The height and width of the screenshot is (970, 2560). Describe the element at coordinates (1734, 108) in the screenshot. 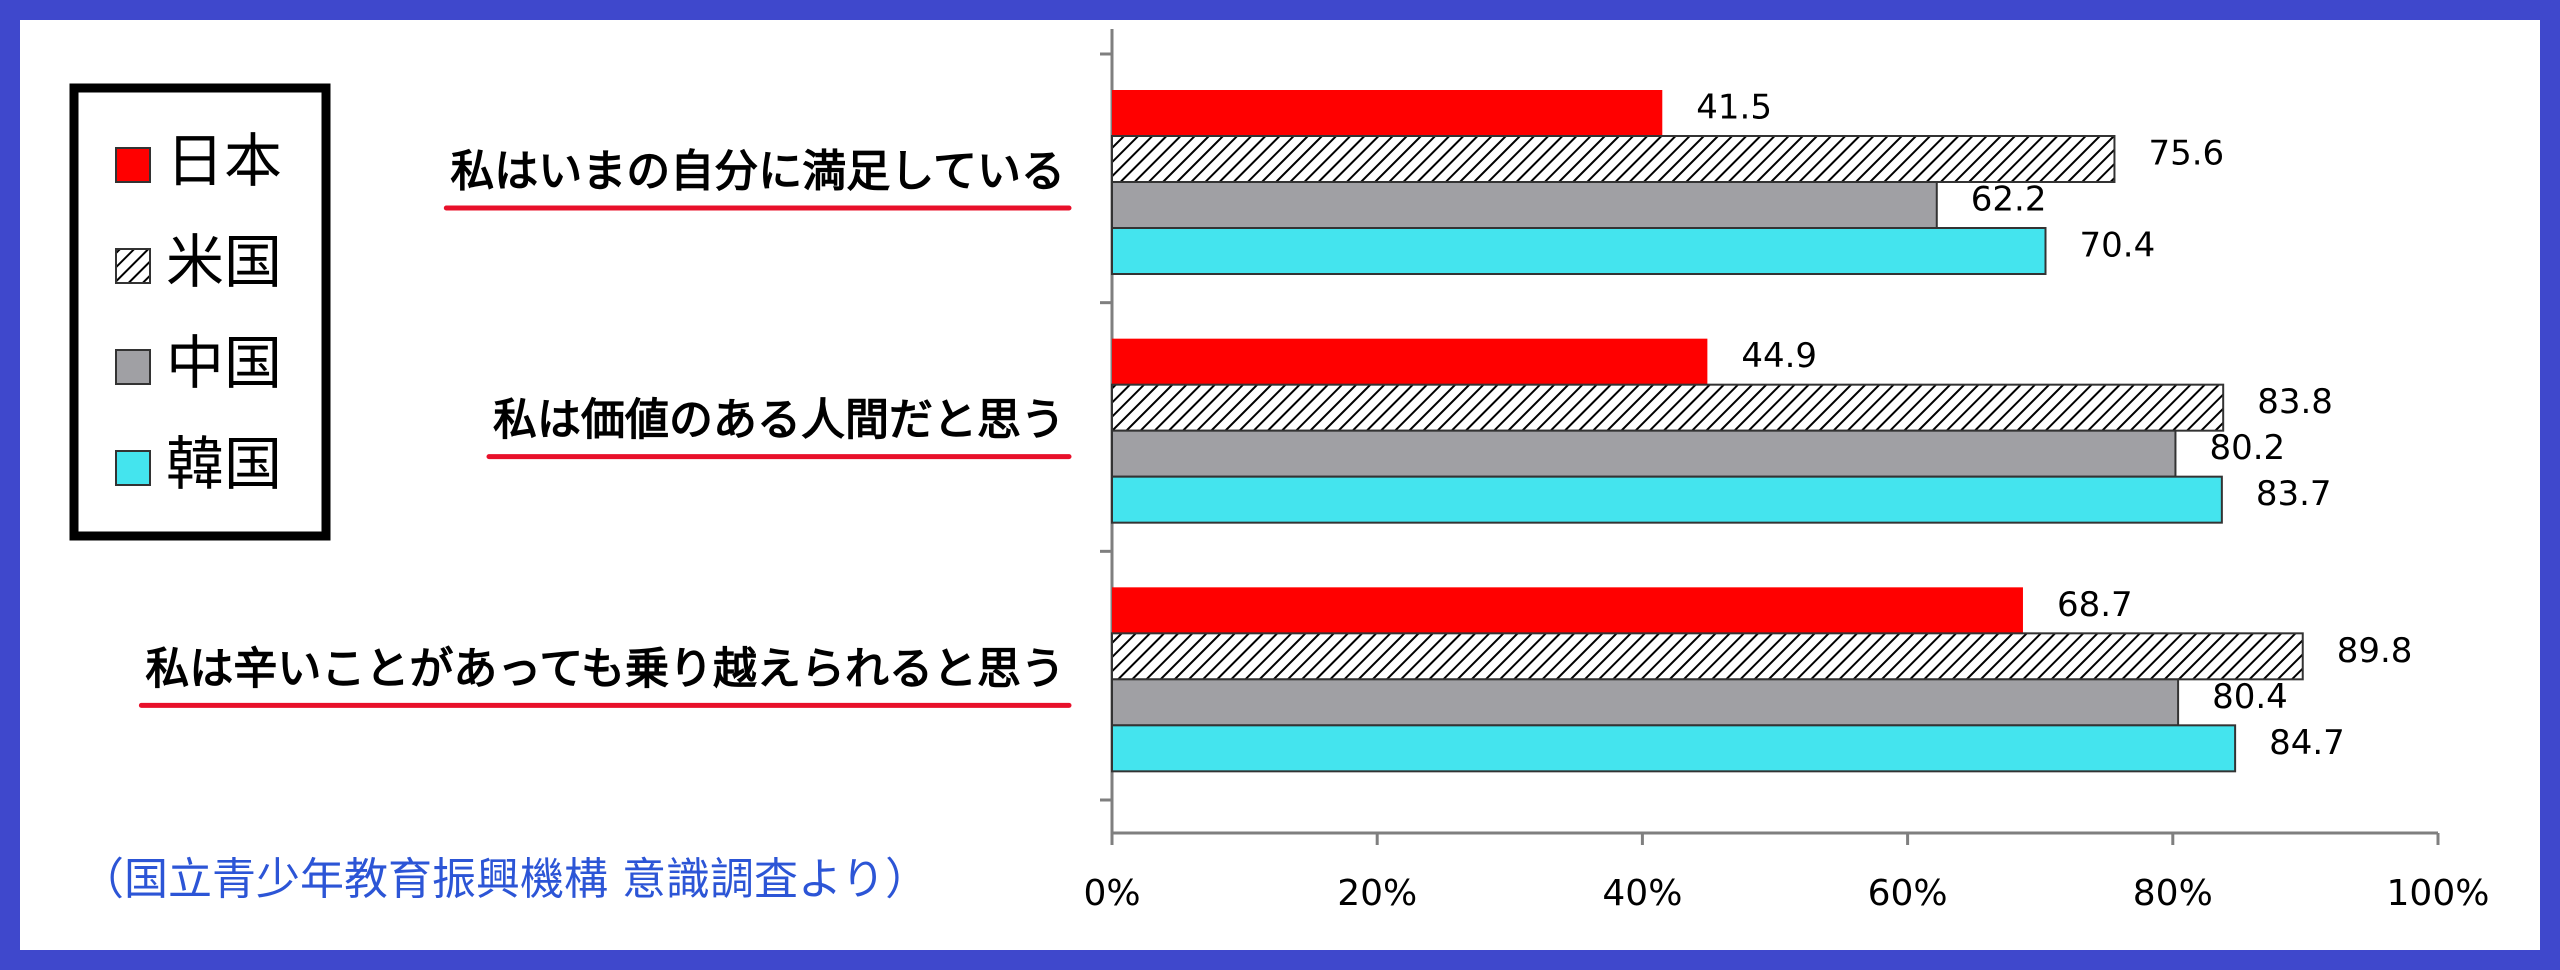

I see `value-label: 41.5` at that location.